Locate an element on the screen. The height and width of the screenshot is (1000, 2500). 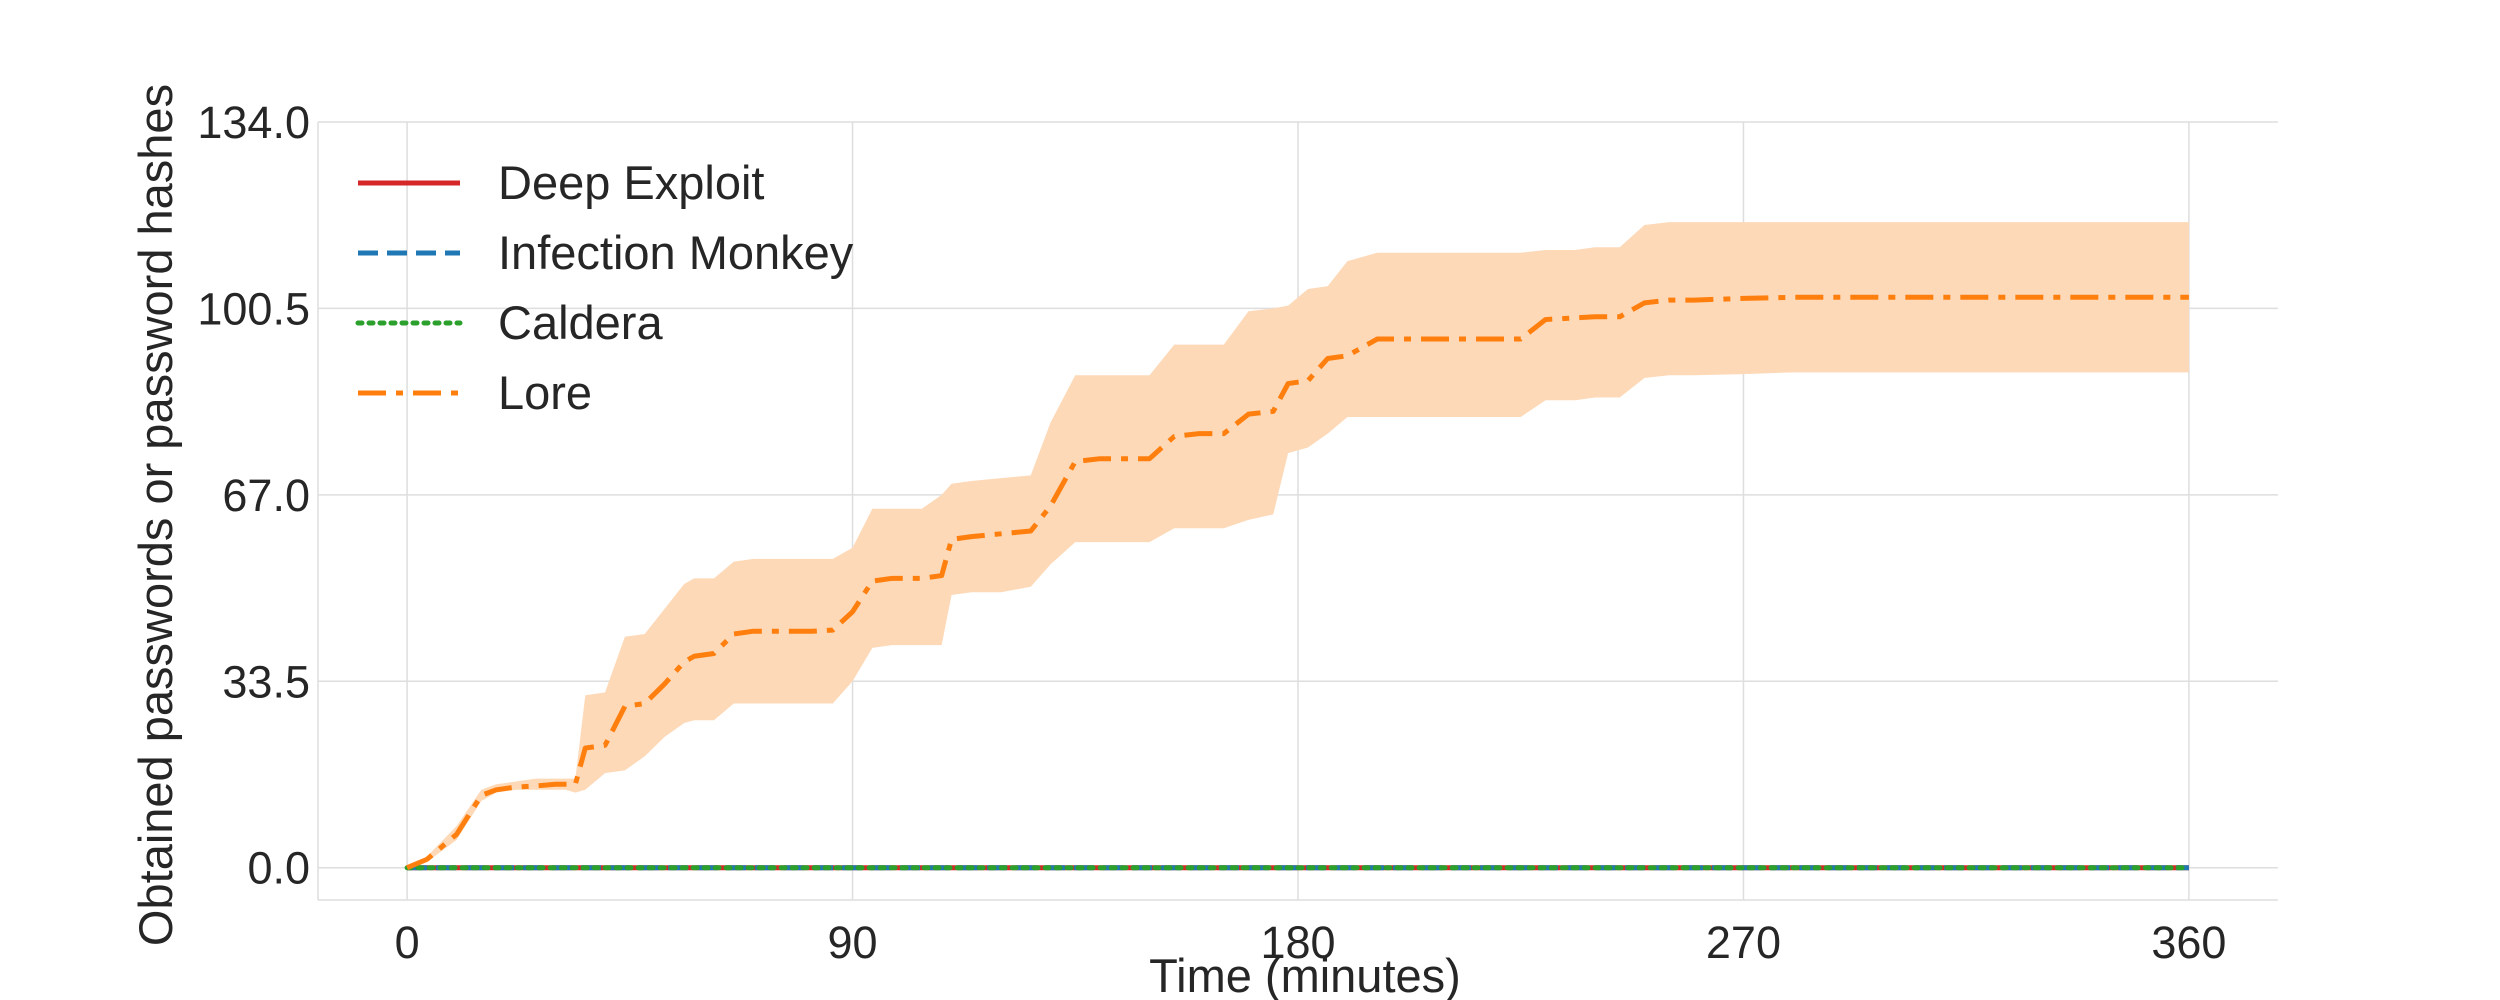
x-tick-labels: 0 90 180 270 360 is located at coordinates (1311, 942).